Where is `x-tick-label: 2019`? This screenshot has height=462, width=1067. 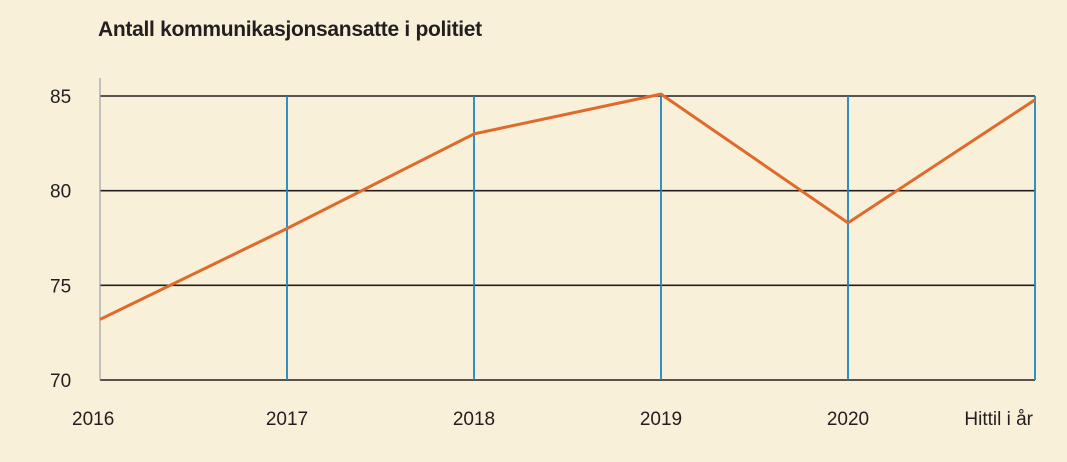 x-tick-label: 2019 is located at coordinates (661, 419).